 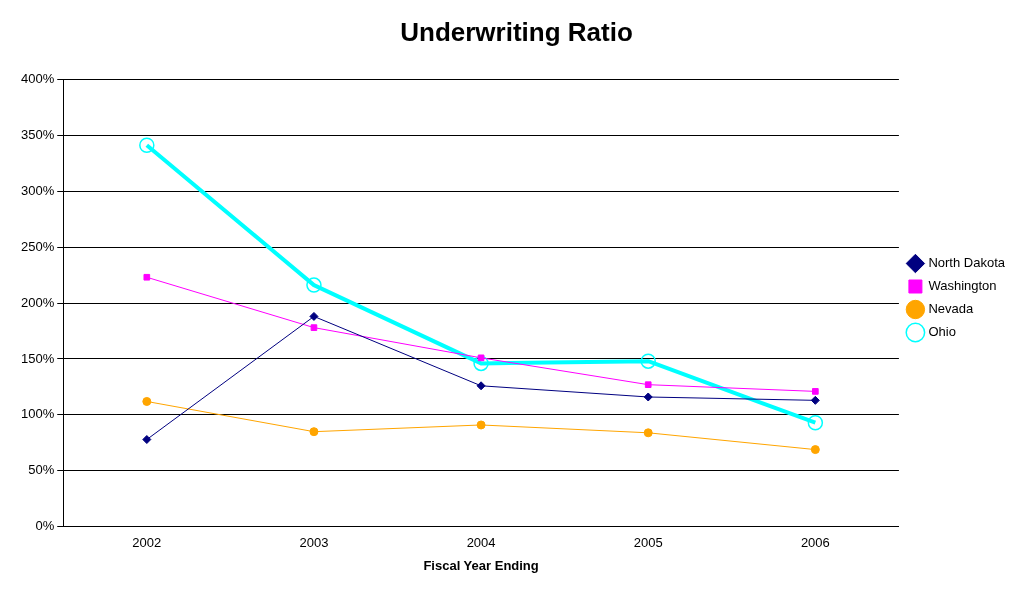 What do you see at coordinates (38, 190) in the screenshot?
I see `y-tick-label: 300%` at bounding box center [38, 190].